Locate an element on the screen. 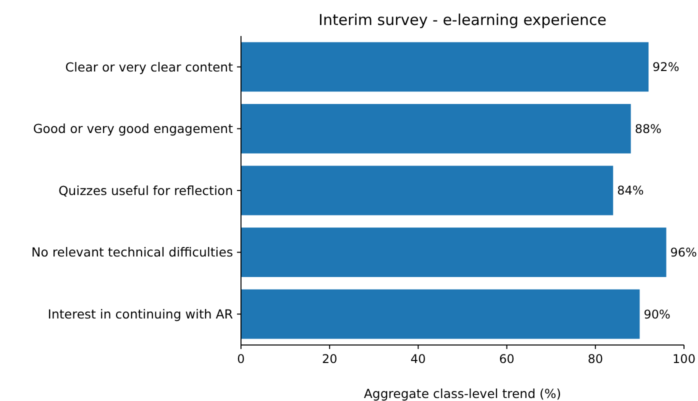 The image size is (698, 401). x-axis-title: Aggregate class-level trend (%) is located at coordinates (463, 393).